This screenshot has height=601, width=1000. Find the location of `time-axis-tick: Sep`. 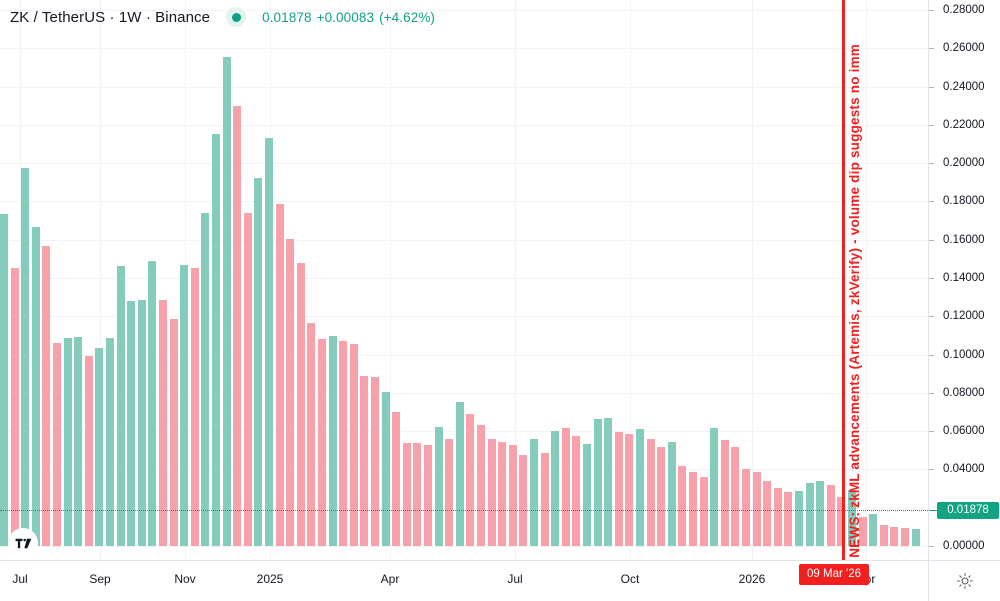

time-axis-tick: Sep is located at coordinates (100, 579).